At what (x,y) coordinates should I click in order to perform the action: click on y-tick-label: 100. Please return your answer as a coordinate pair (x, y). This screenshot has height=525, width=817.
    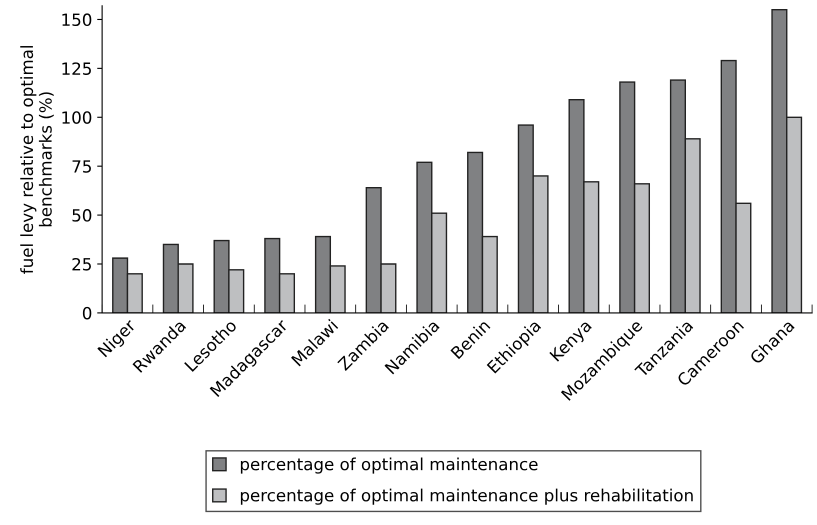
    Looking at the image, I should click on (77, 117).